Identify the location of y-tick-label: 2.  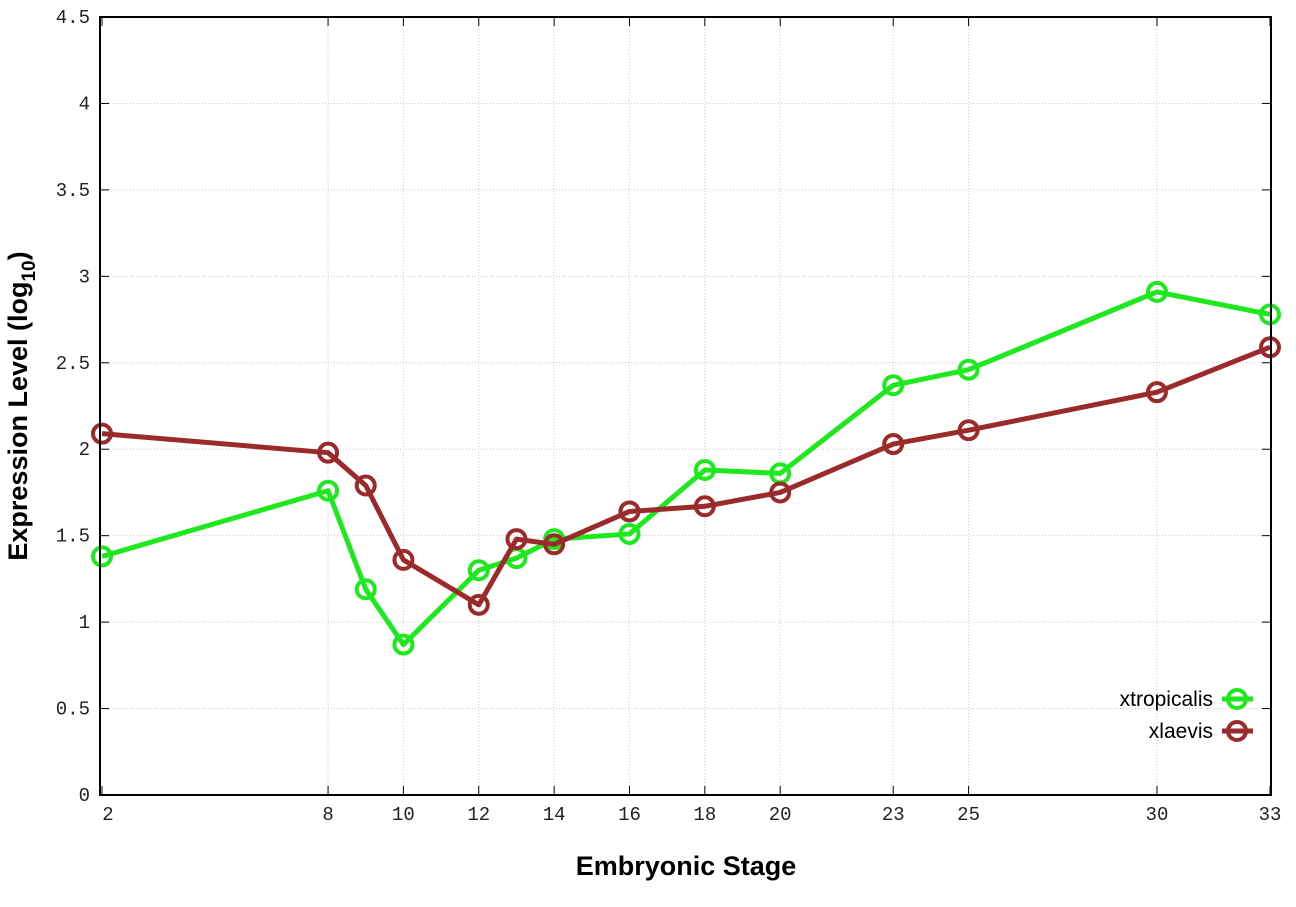
(84, 450).